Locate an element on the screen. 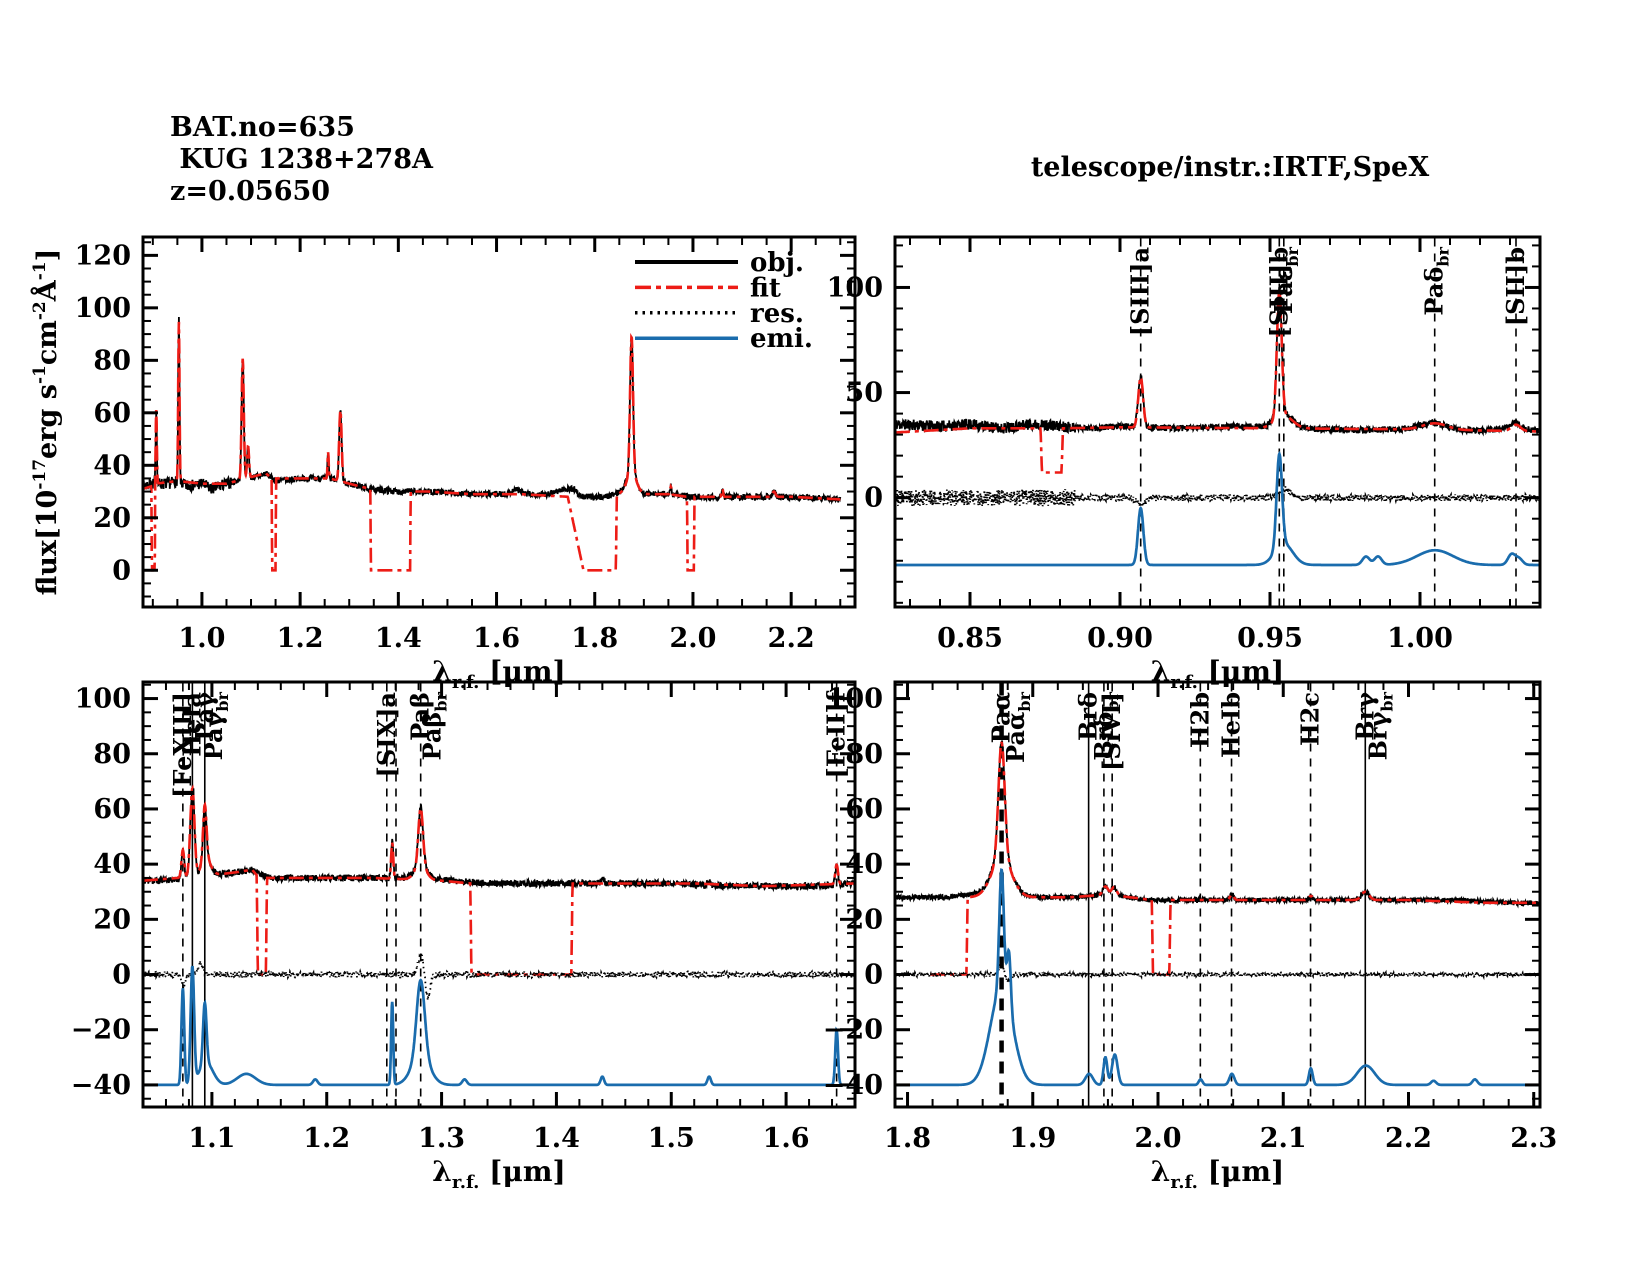 The height and width of the screenshot is (1275, 1650). emission-line-label: Paα is located at coordinates (1001, 717).